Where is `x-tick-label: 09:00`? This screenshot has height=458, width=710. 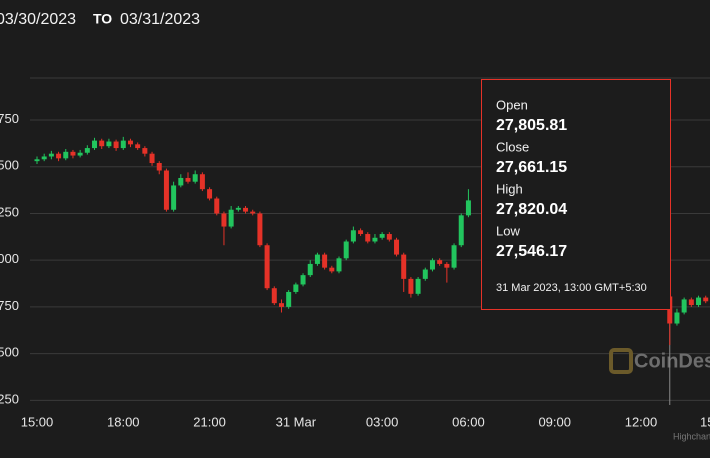 x-tick-label: 09:00 is located at coordinates (554, 421).